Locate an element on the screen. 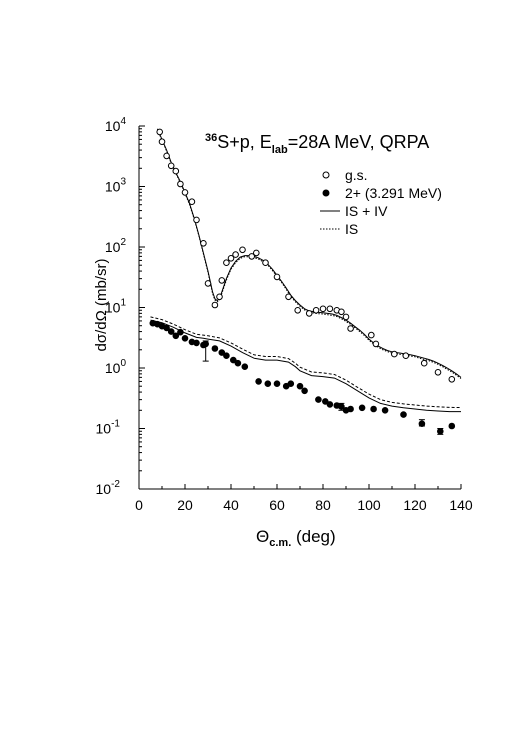 The width and height of the screenshot is (517, 736). chart-title: 36S+p, Elab=28A MeV, QRPA is located at coordinates (317, 144).